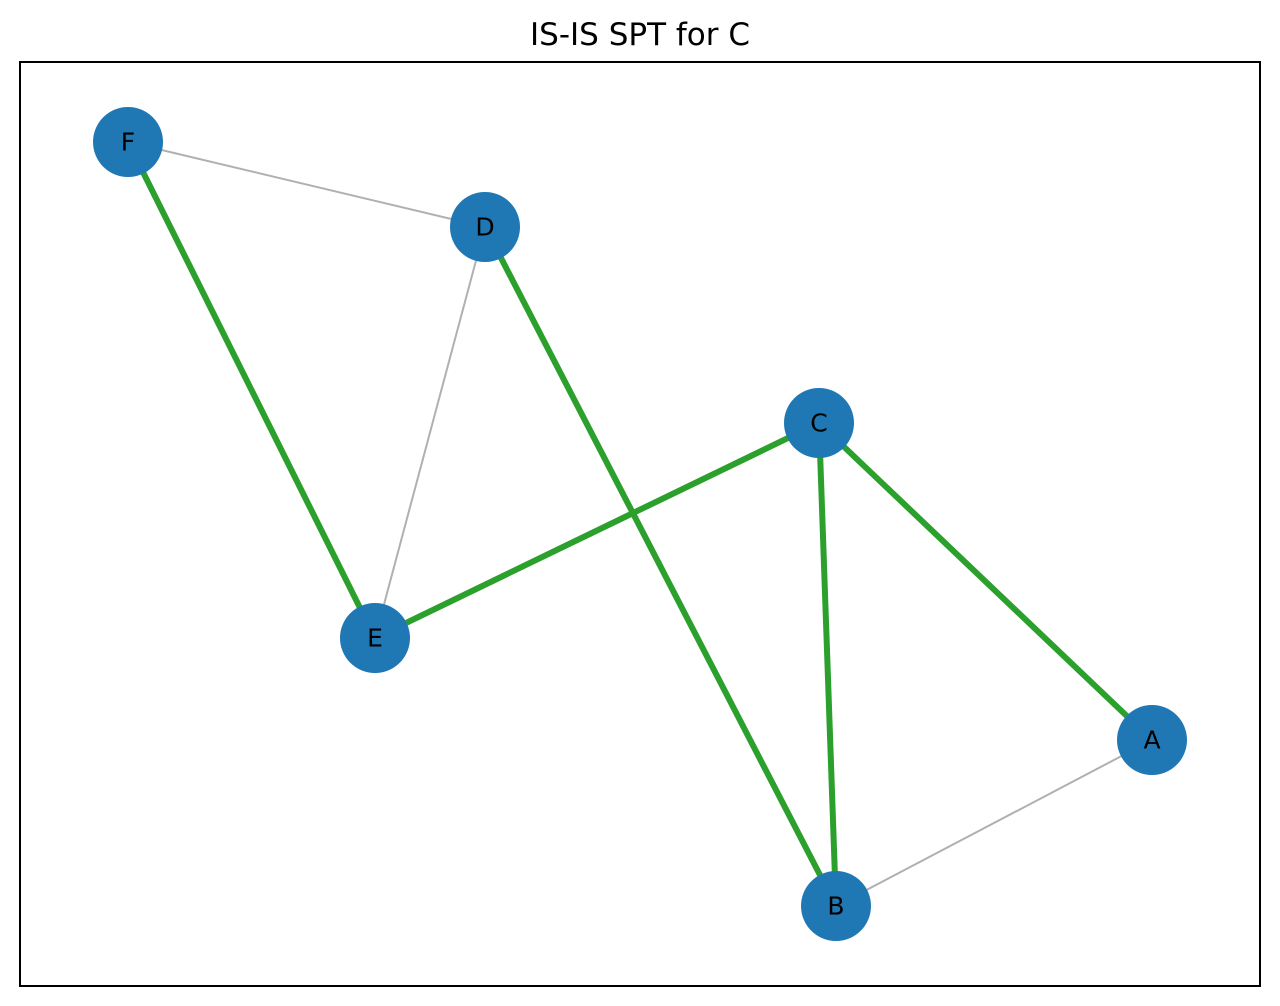 This screenshot has height=1006, width=1280. I want to click on node-label-D: D, so click(484, 227).